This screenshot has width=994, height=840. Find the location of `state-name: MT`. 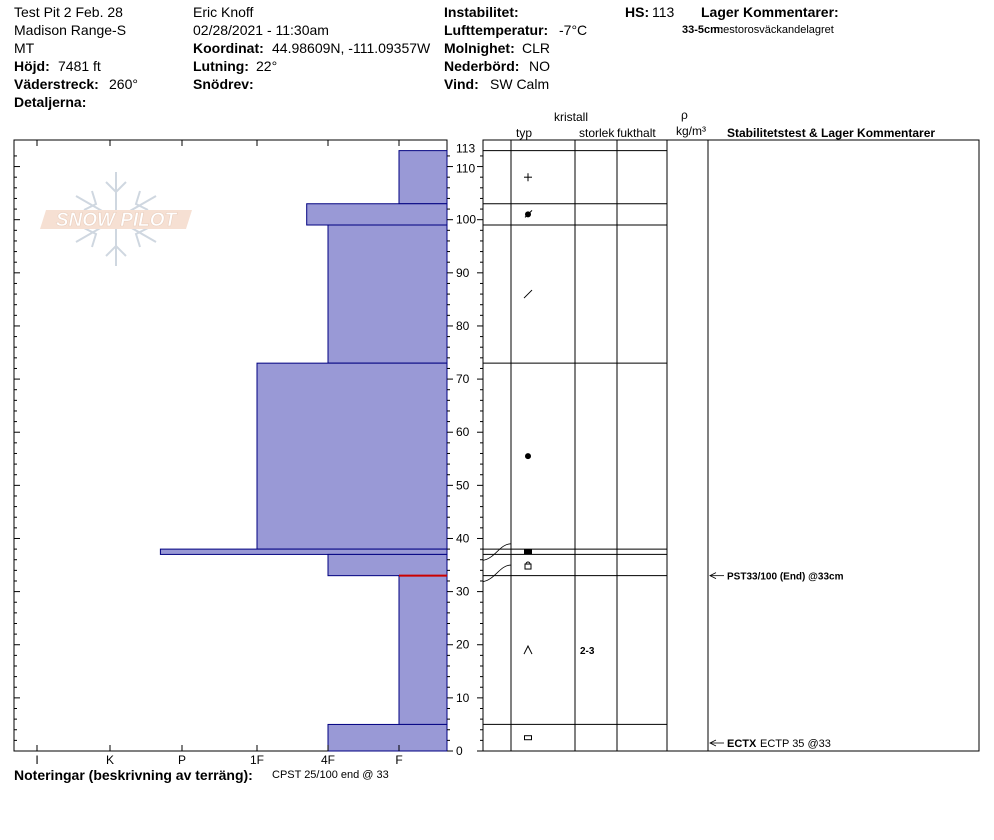

state-name: MT is located at coordinates (24, 48).